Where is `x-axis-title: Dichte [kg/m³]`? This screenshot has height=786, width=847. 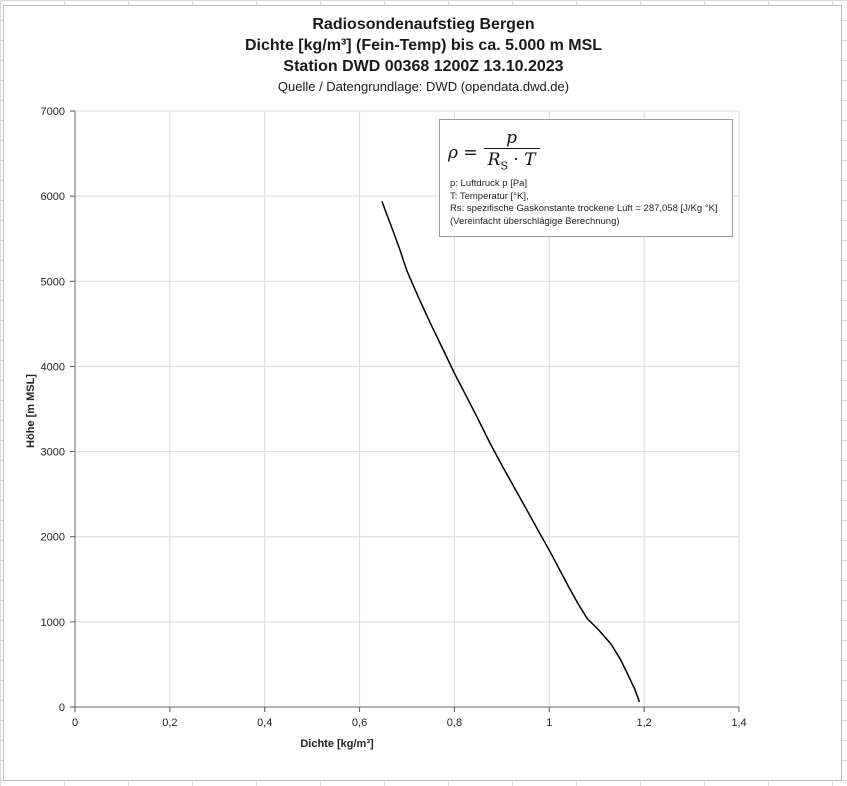
x-axis-title: Dichte [kg/m³] is located at coordinates (337, 744).